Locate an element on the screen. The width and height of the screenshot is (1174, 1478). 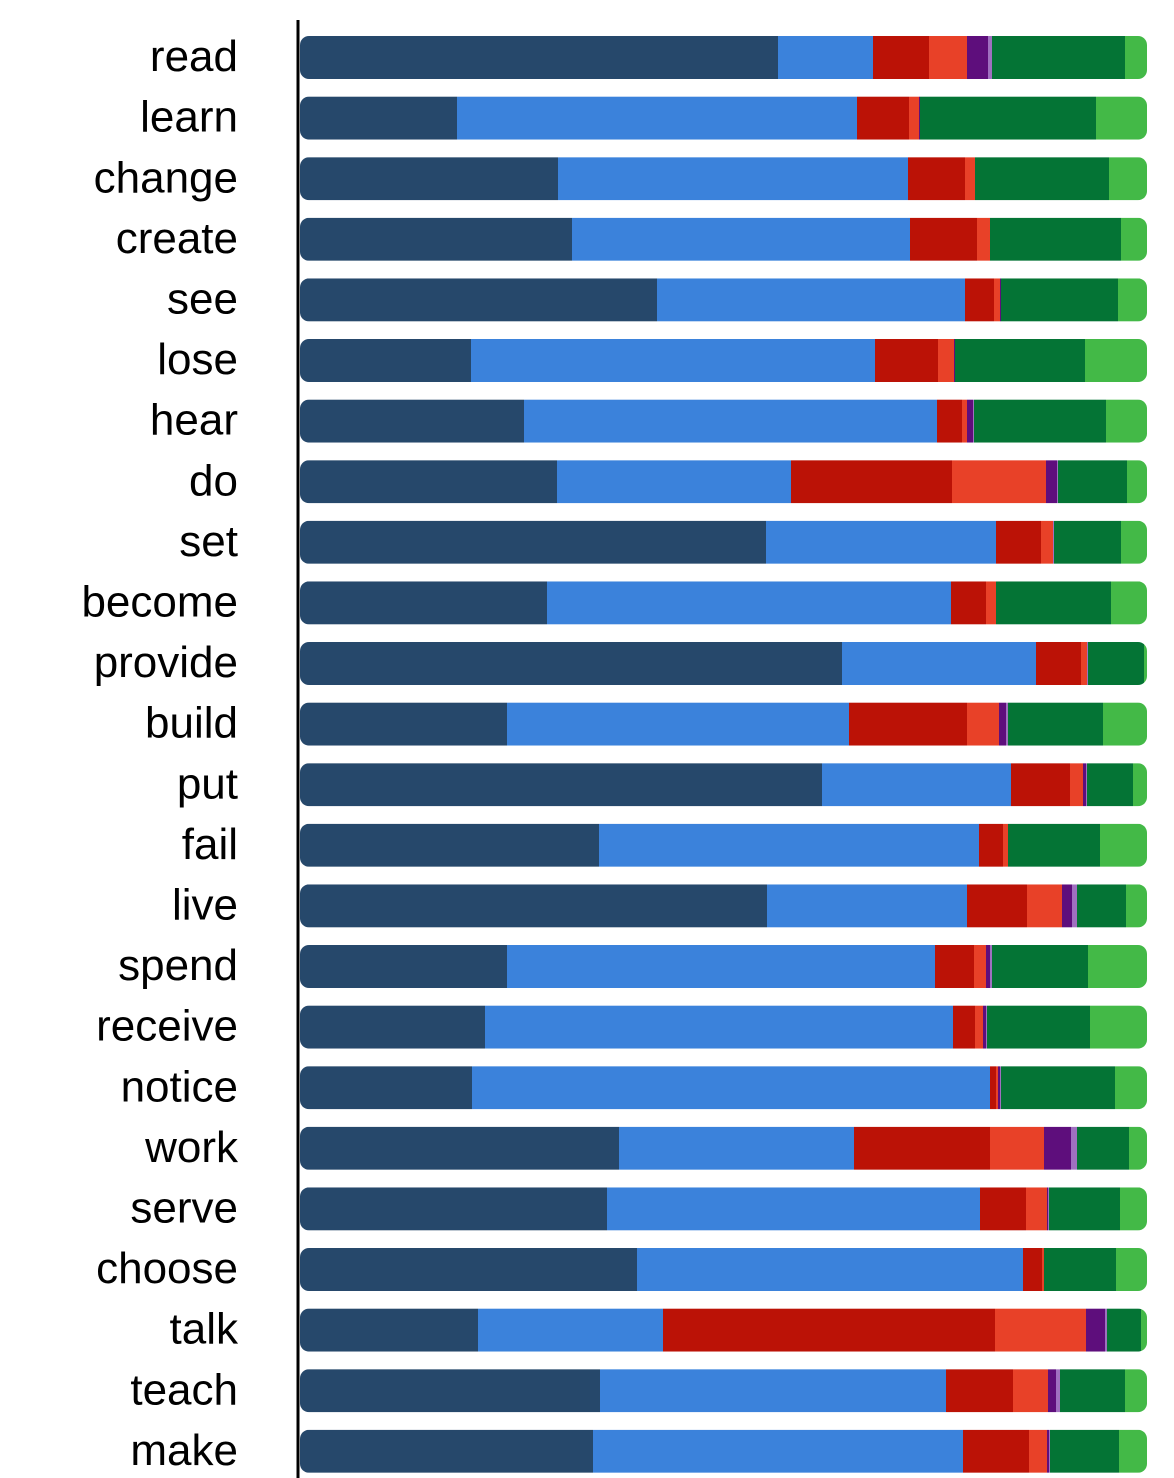
y-tick-label: change is located at coordinates (166, 177).